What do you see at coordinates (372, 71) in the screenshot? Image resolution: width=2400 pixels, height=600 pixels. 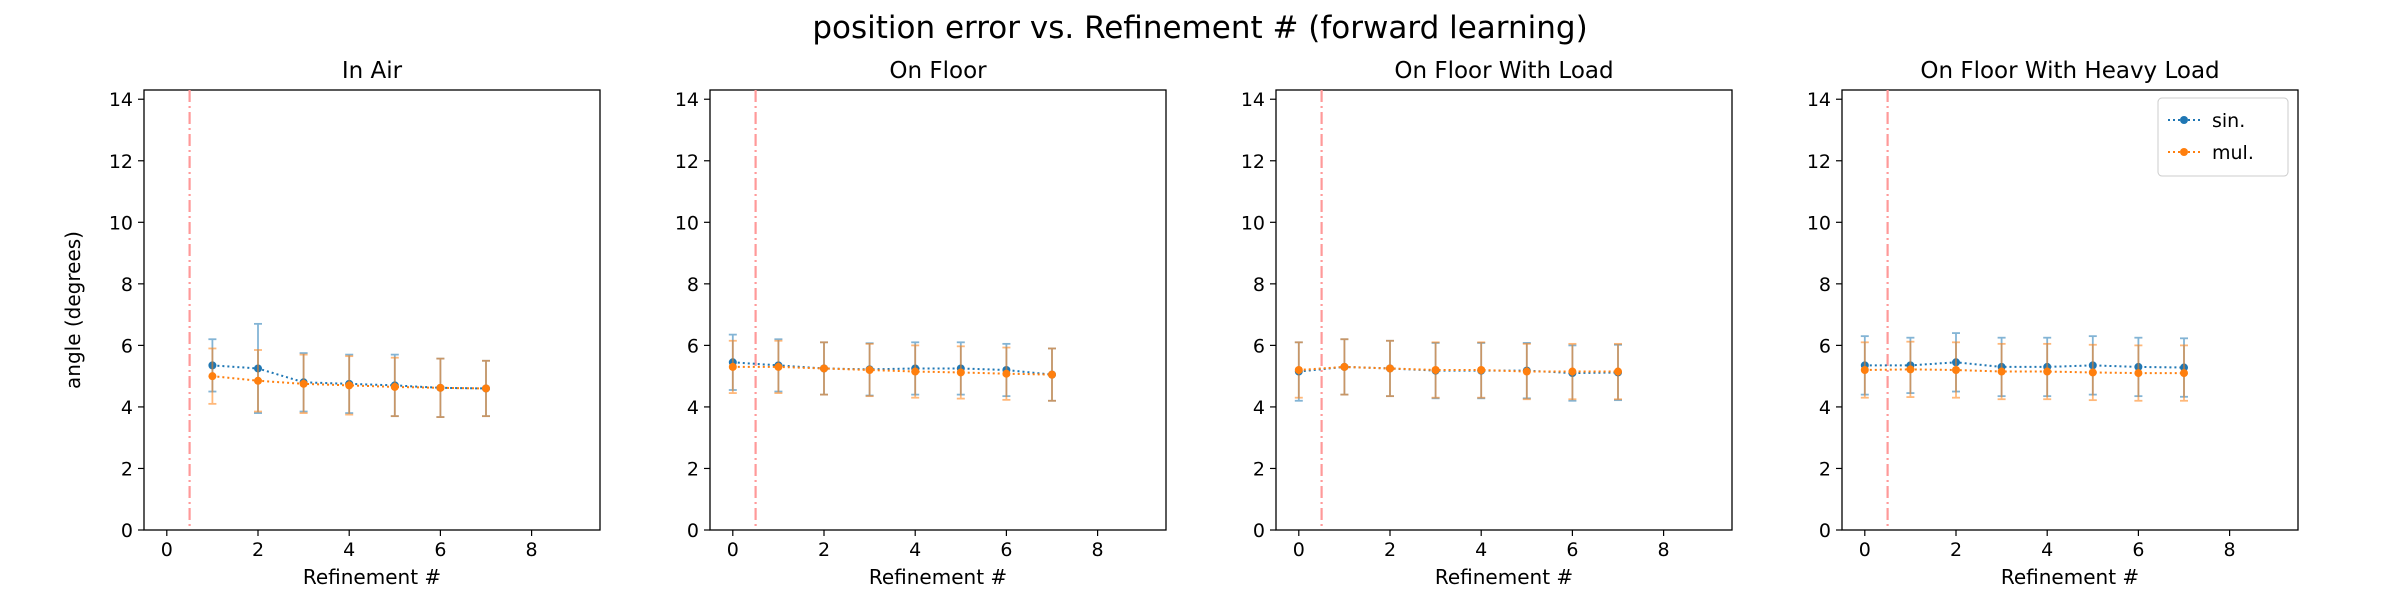 I see `subplot-title: In Air` at bounding box center [372, 71].